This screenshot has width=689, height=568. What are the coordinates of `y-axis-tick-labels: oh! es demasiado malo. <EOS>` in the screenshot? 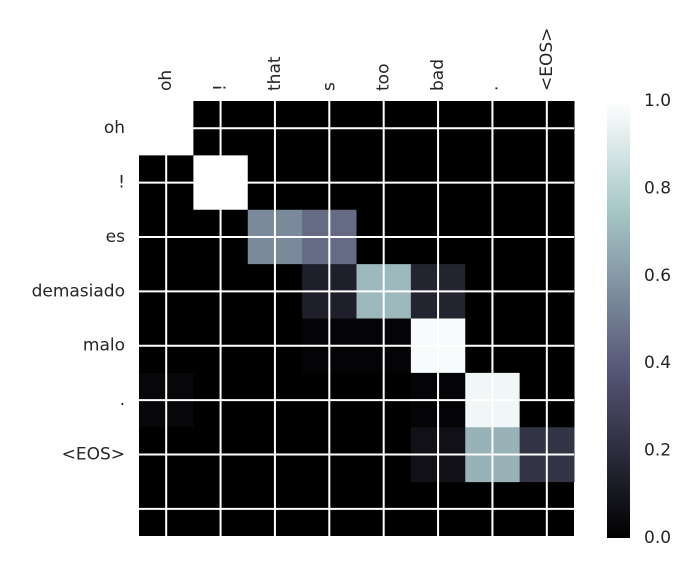 It's located at (79, 291).